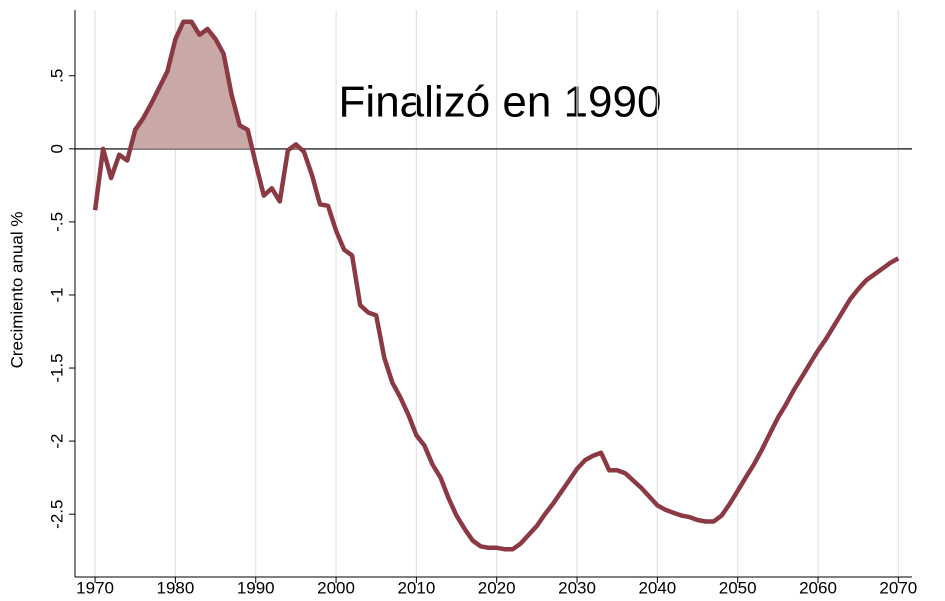 Image resolution: width=945 pixels, height=601 pixels. What do you see at coordinates (56, 148) in the screenshot?
I see `y-tick-label: 0` at bounding box center [56, 148].